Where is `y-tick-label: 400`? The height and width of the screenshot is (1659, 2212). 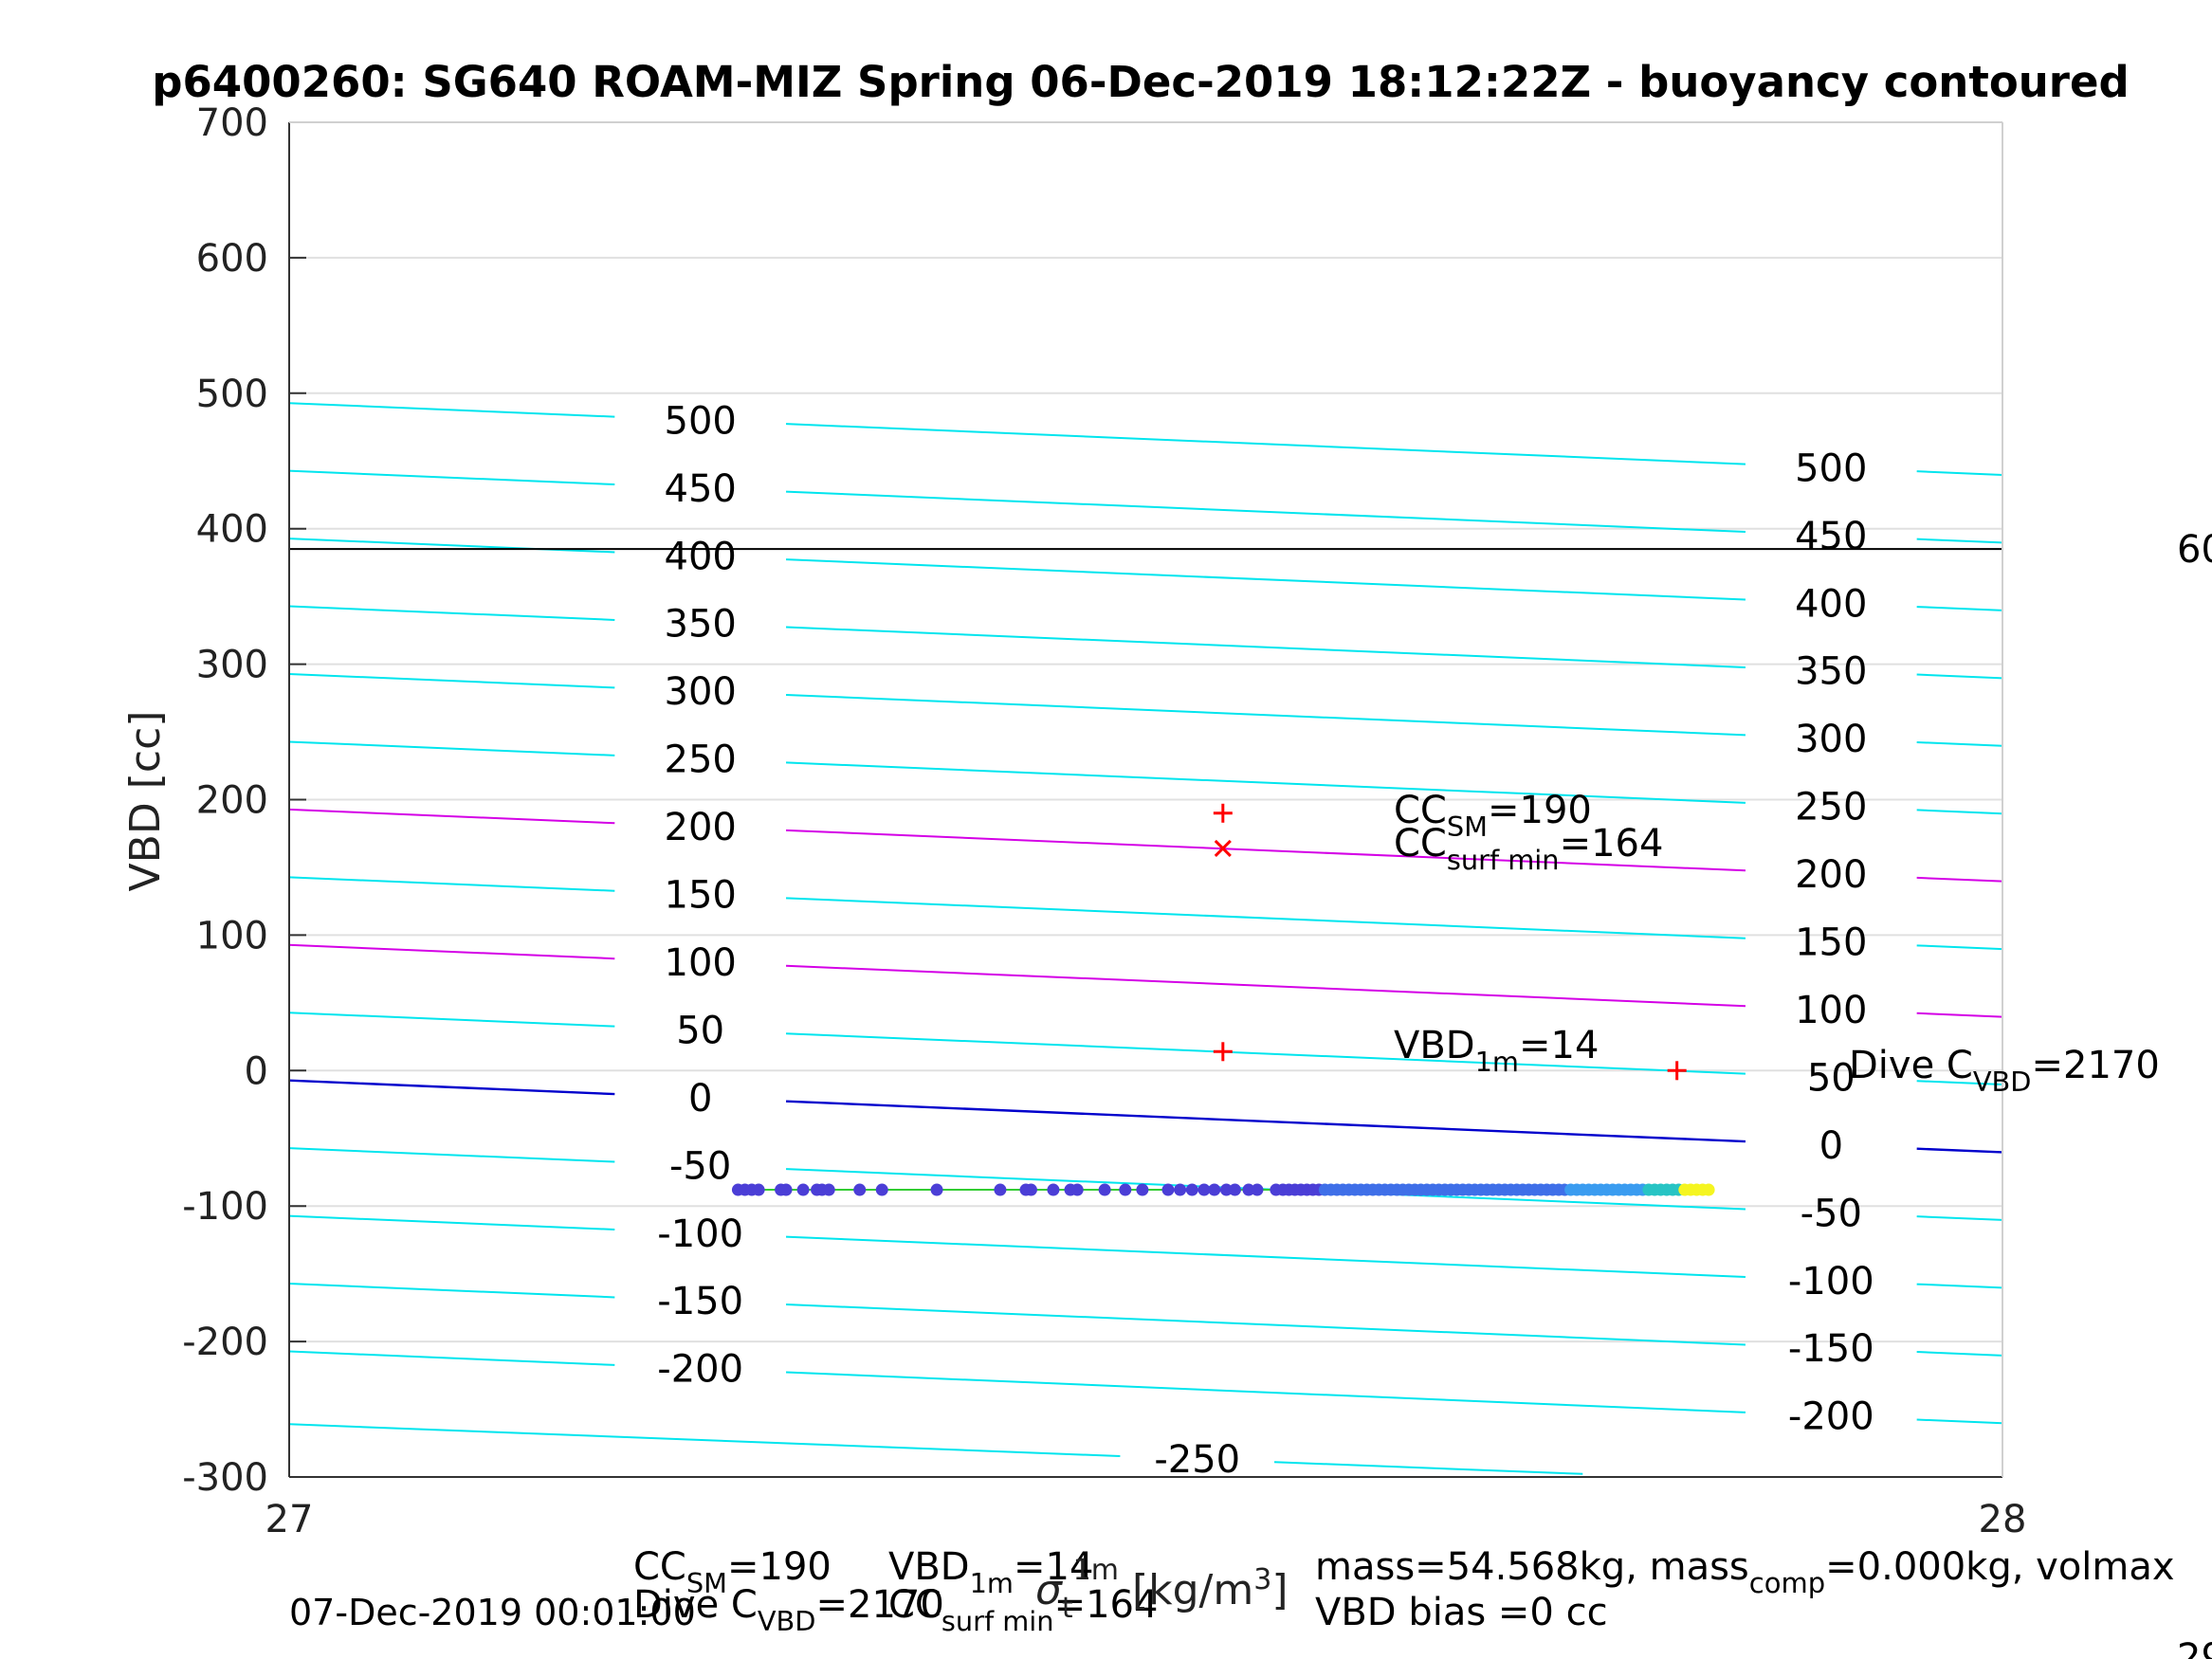
y-tick-label: 400 is located at coordinates (232, 530).